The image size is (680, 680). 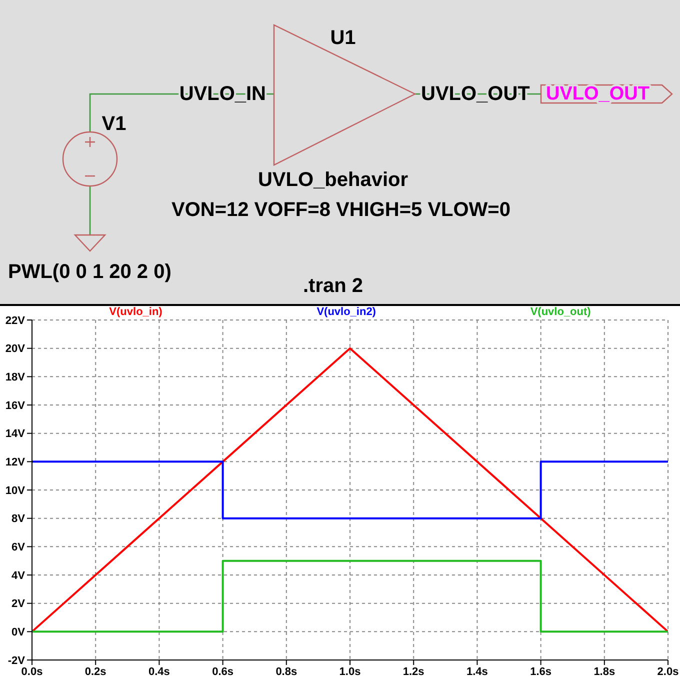 What do you see at coordinates (477, 672) in the screenshot?
I see `x-tick-label: 1.4s` at bounding box center [477, 672].